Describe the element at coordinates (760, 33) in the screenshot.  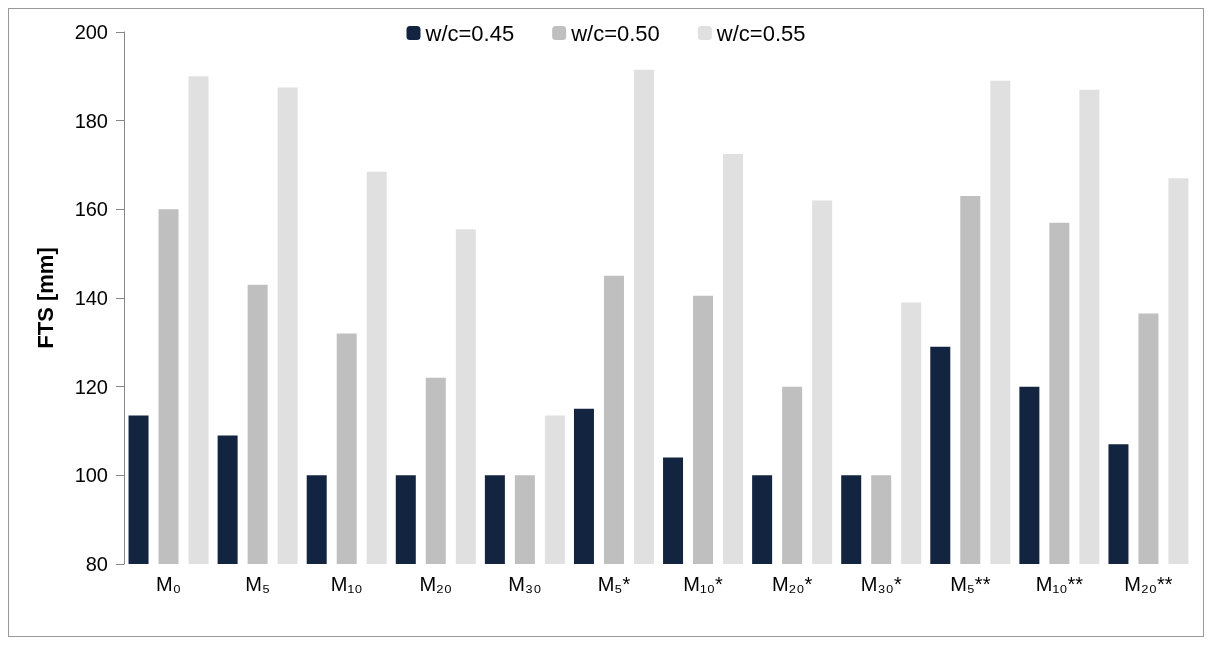
I see `legend-label: w/c=0.55` at that location.